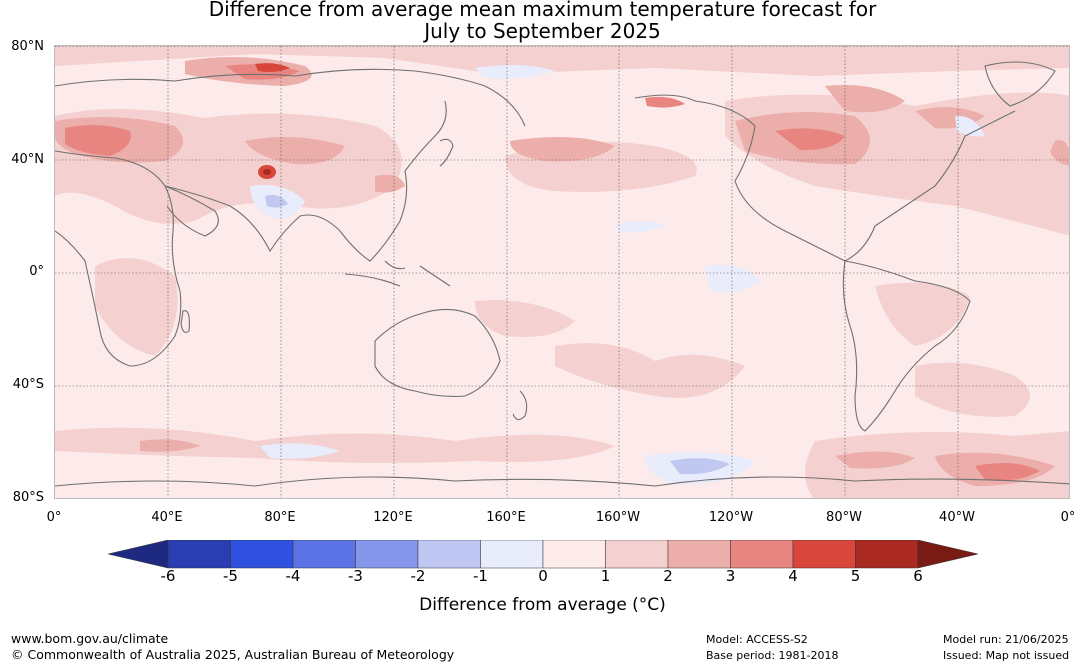  What do you see at coordinates (506, 517) in the screenshot?
I see `lon-label-160e: 160°E` at bounding box center [506, 517].